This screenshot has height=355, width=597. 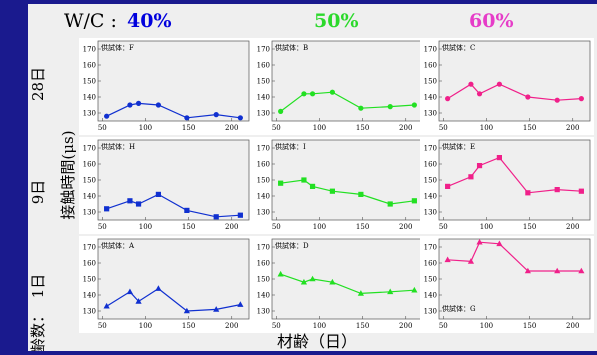 I want to click on y-axis-label: 接触時間(μs), so click(x=68, y=174).